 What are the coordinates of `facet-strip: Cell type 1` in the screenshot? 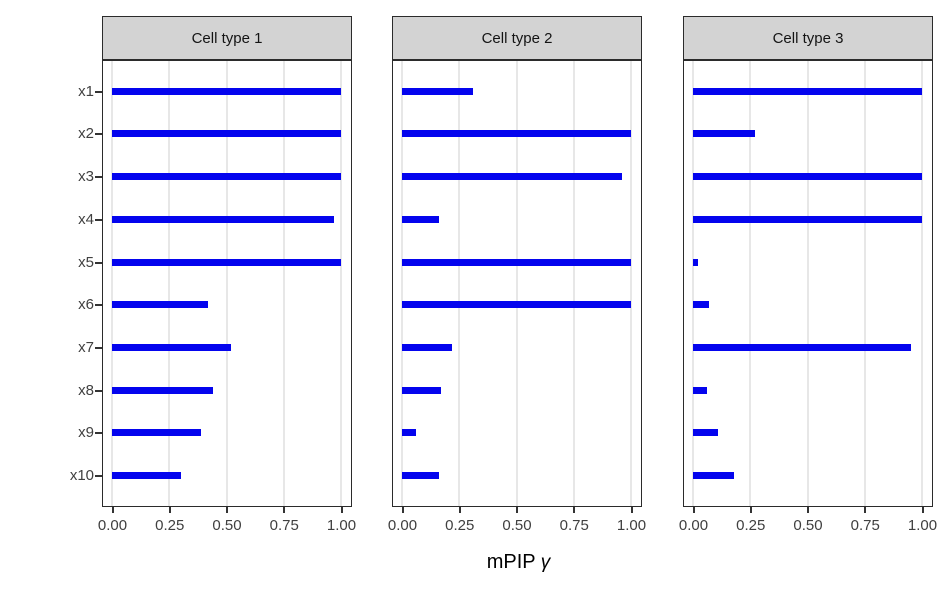 It's located at (227, 38).